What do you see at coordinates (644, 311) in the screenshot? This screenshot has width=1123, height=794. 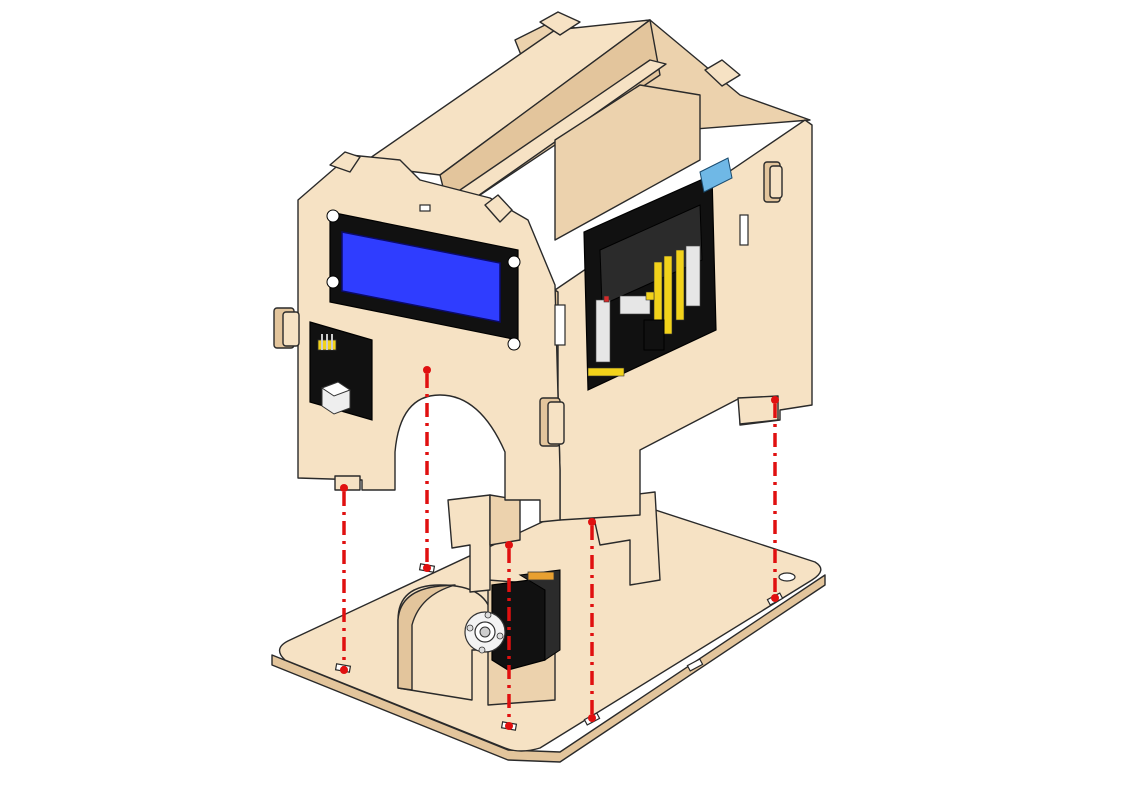 I see `header-pins` at bounding box center [644, 311].